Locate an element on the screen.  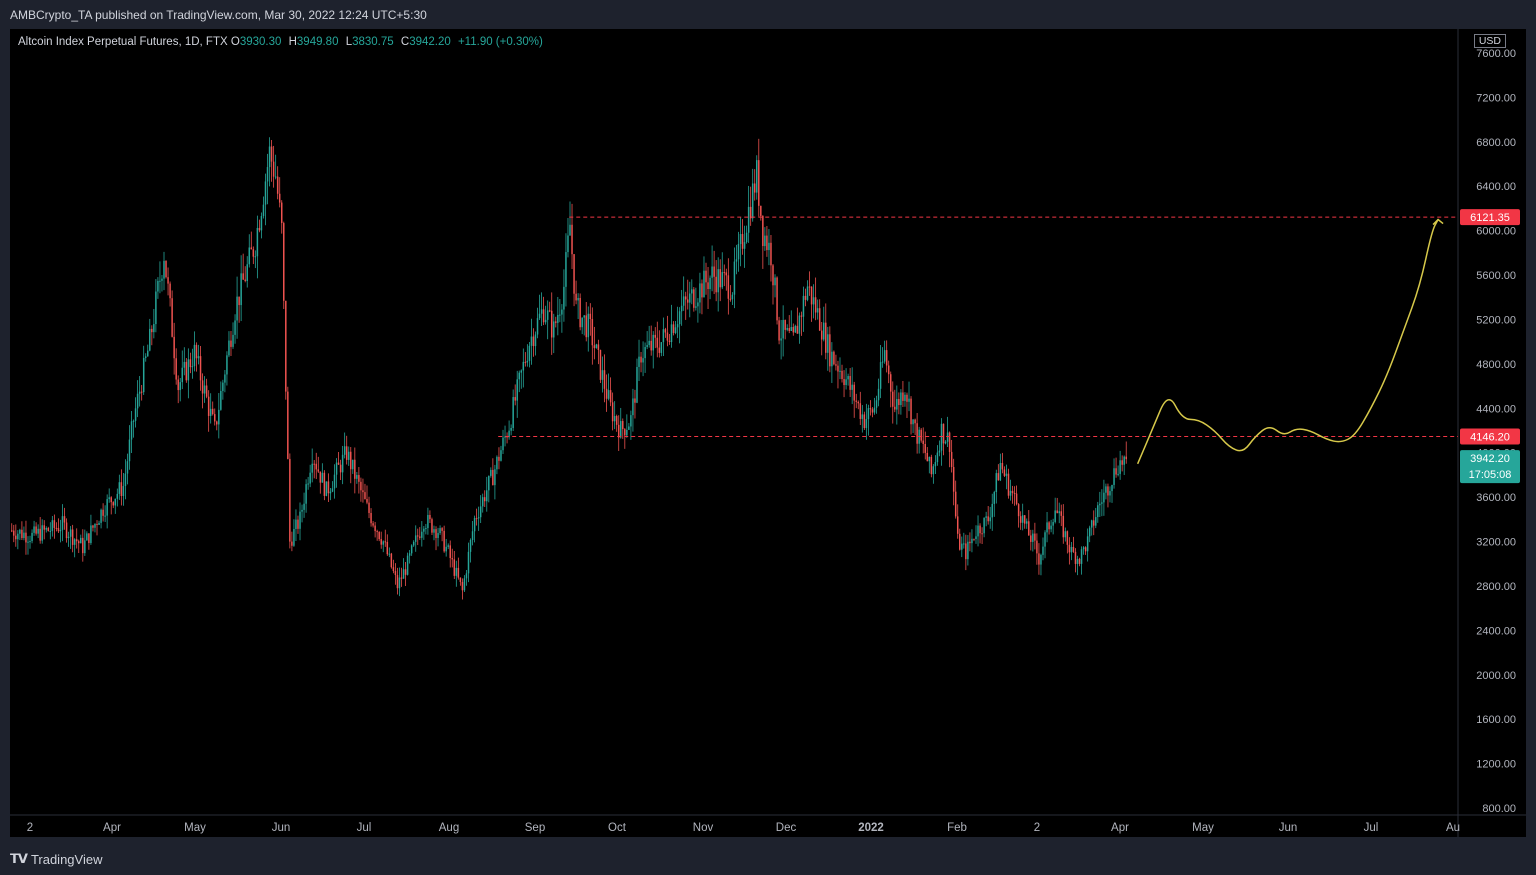
legend-close: 3942.20 is located at coordinates (430, 42).